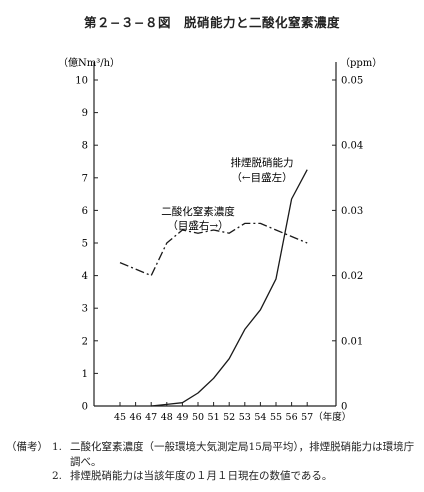 The height and width of the screenshot is (492, 424). What do you see at coordinates (85, 113) in the screenshot?
I see `left-axis-tick-label: 9` at bounding box center [85, 113].